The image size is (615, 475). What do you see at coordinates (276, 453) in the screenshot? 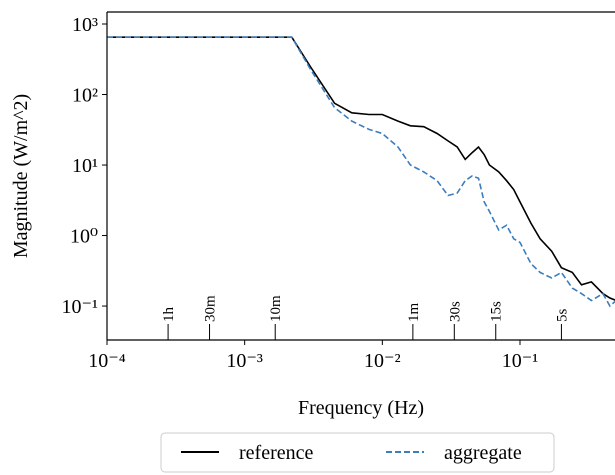
I see `legend-label: reference` at bounding box center [276, 453].